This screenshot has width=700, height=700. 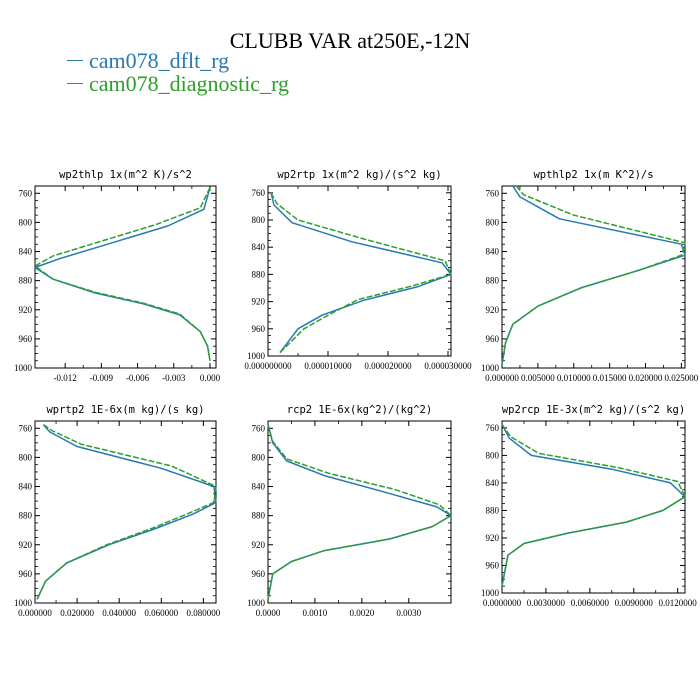 I want to click on x-tick-label: 0.000020000, so click(x=388, y=366).